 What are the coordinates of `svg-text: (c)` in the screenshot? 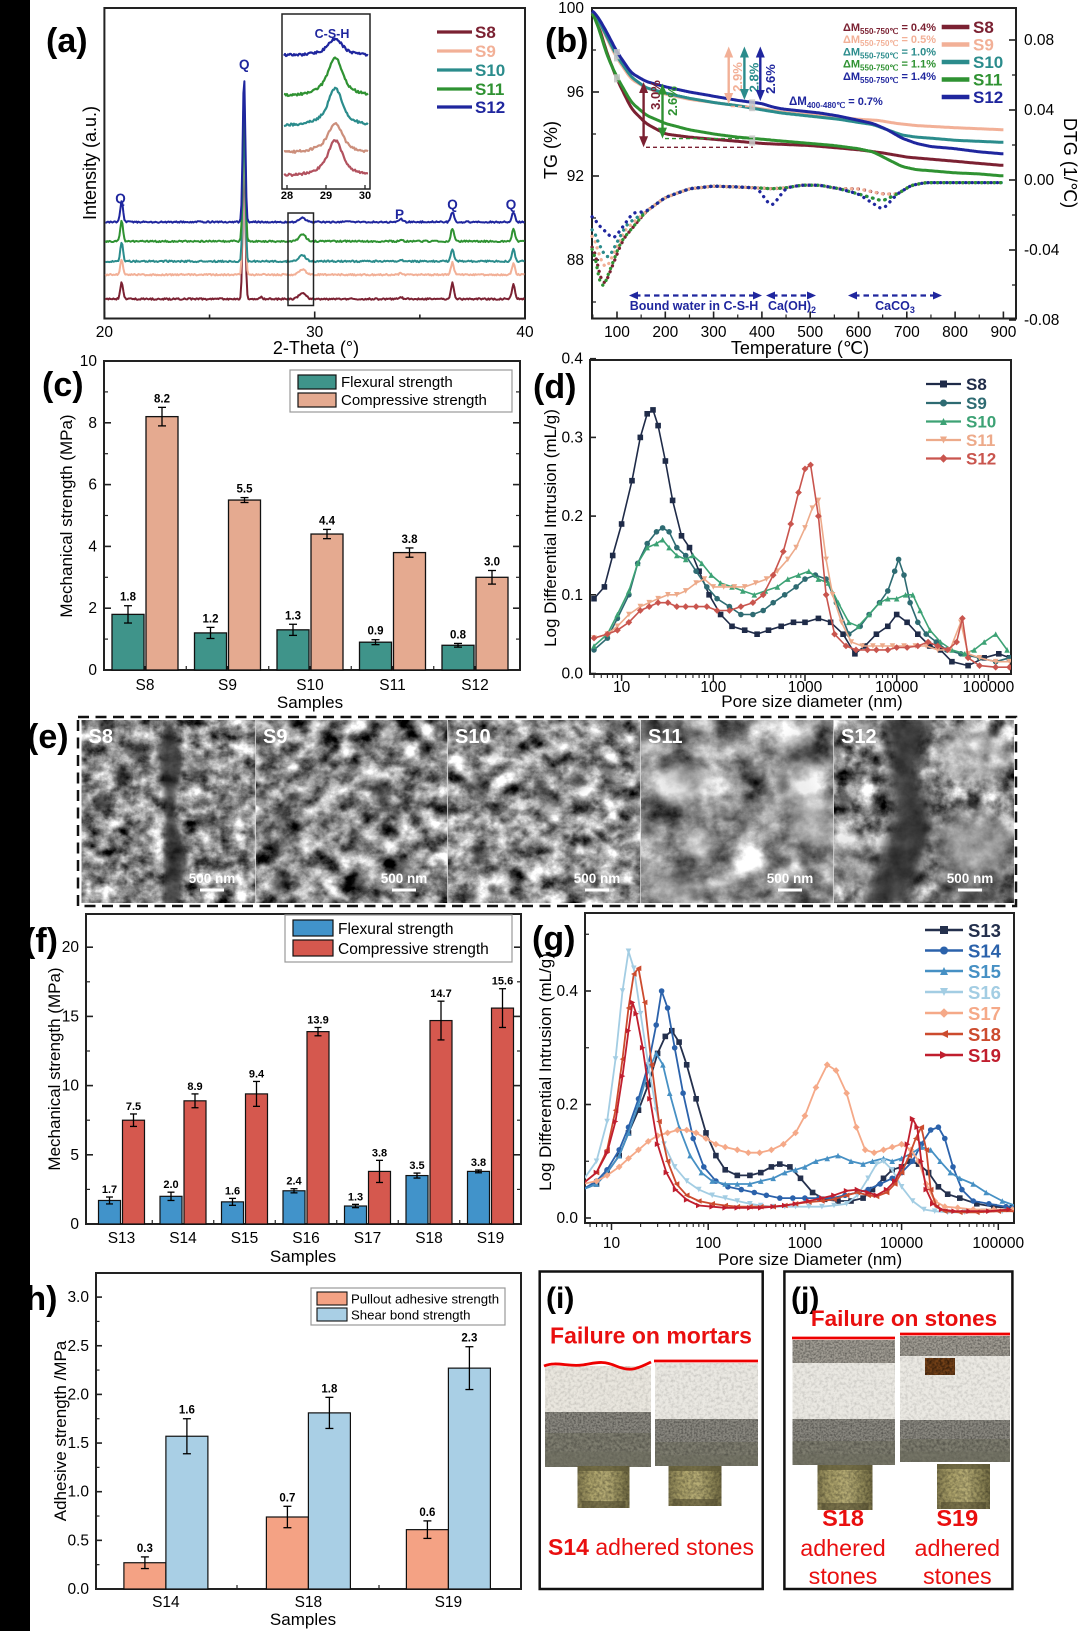 It's located at (63, 385).